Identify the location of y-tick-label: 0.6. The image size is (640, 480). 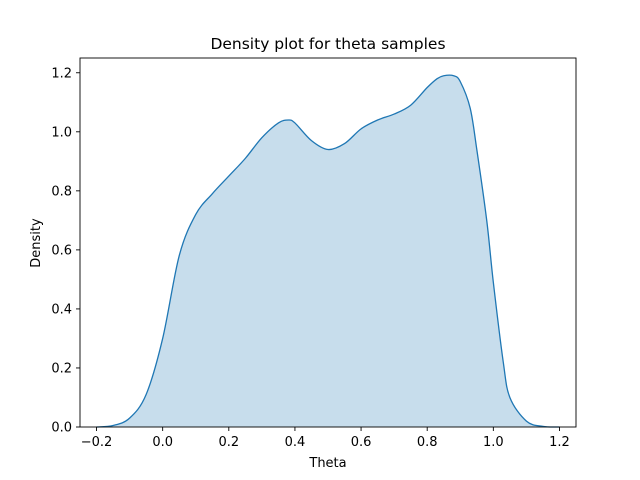
(61, 250).